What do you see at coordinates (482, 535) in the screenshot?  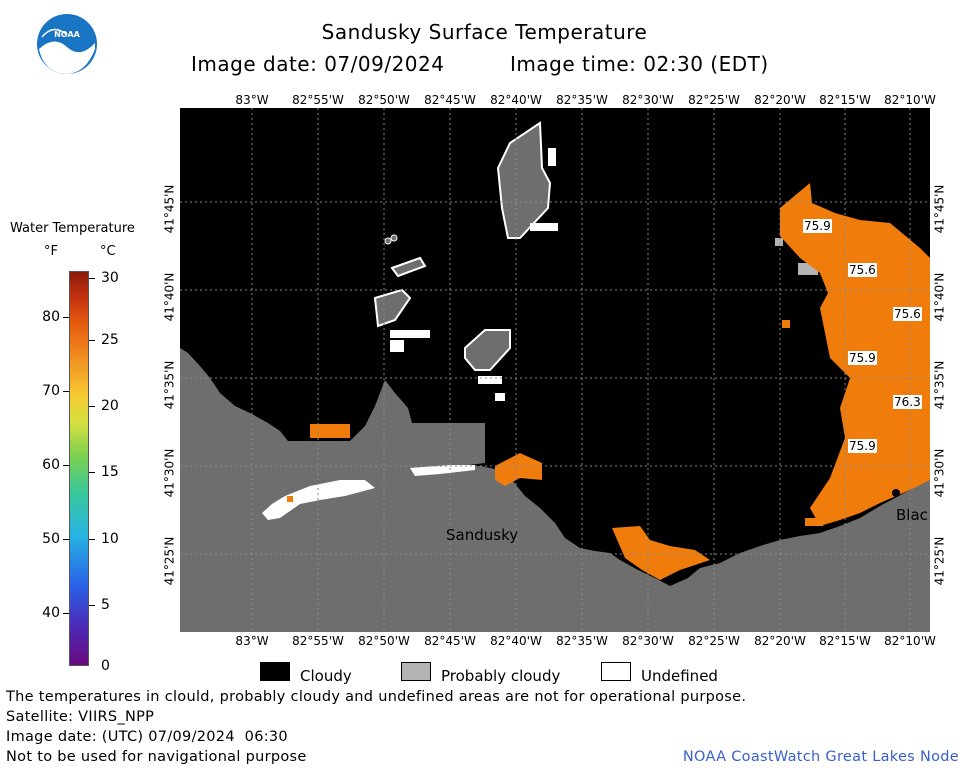 I see `city-label: Sandusky` at bounding box center [482, 535].